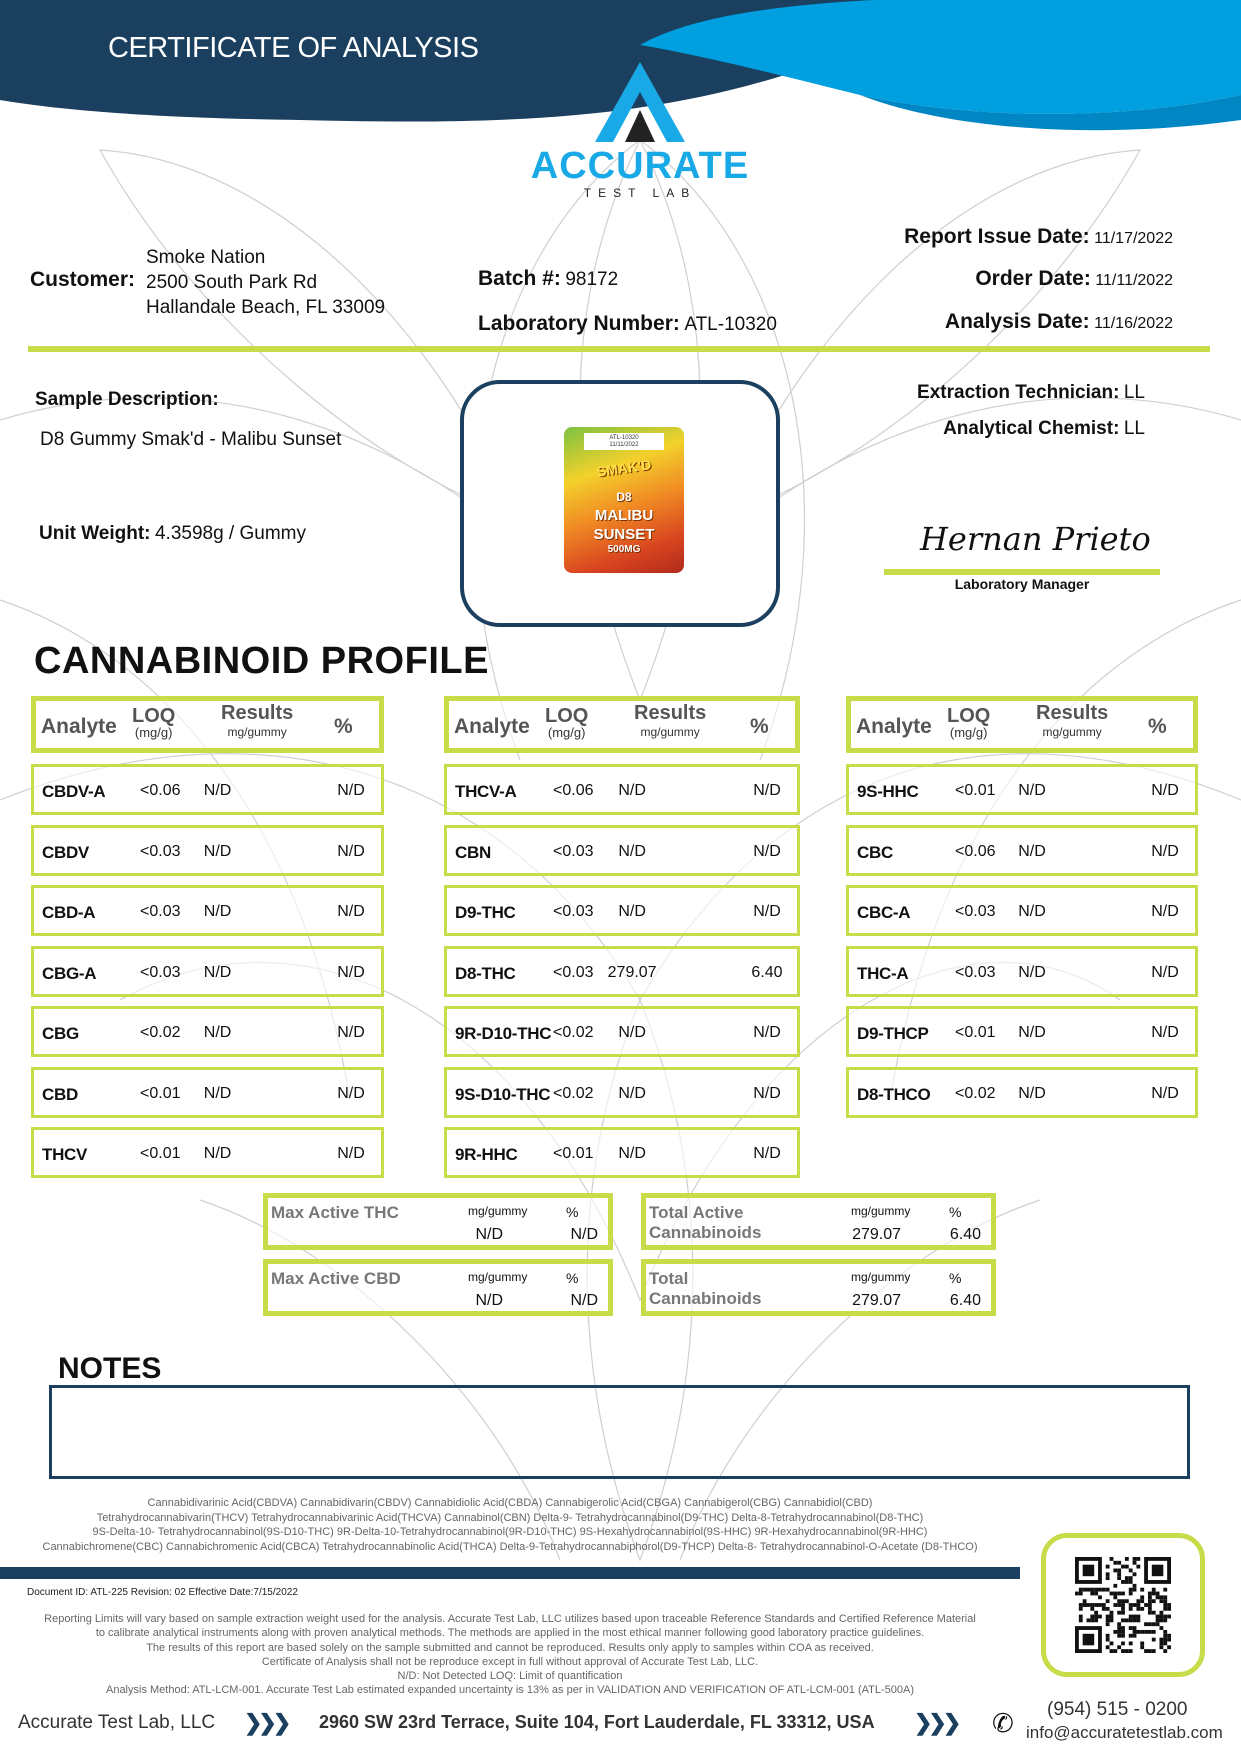 This screenshot has width=1241, height=1754. I want to click on table-row: CBC <0.06 N/D N/D, so click(1022, 850).